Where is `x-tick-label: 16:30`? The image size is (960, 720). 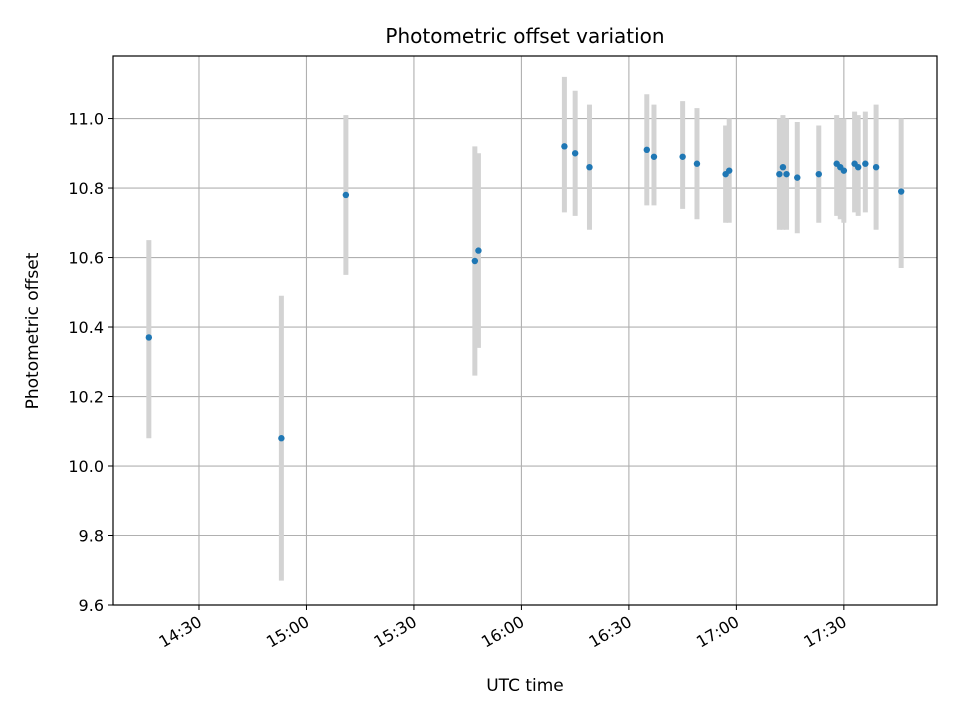 x-tick-label: 16:30 is located at coordinates (609, 632).